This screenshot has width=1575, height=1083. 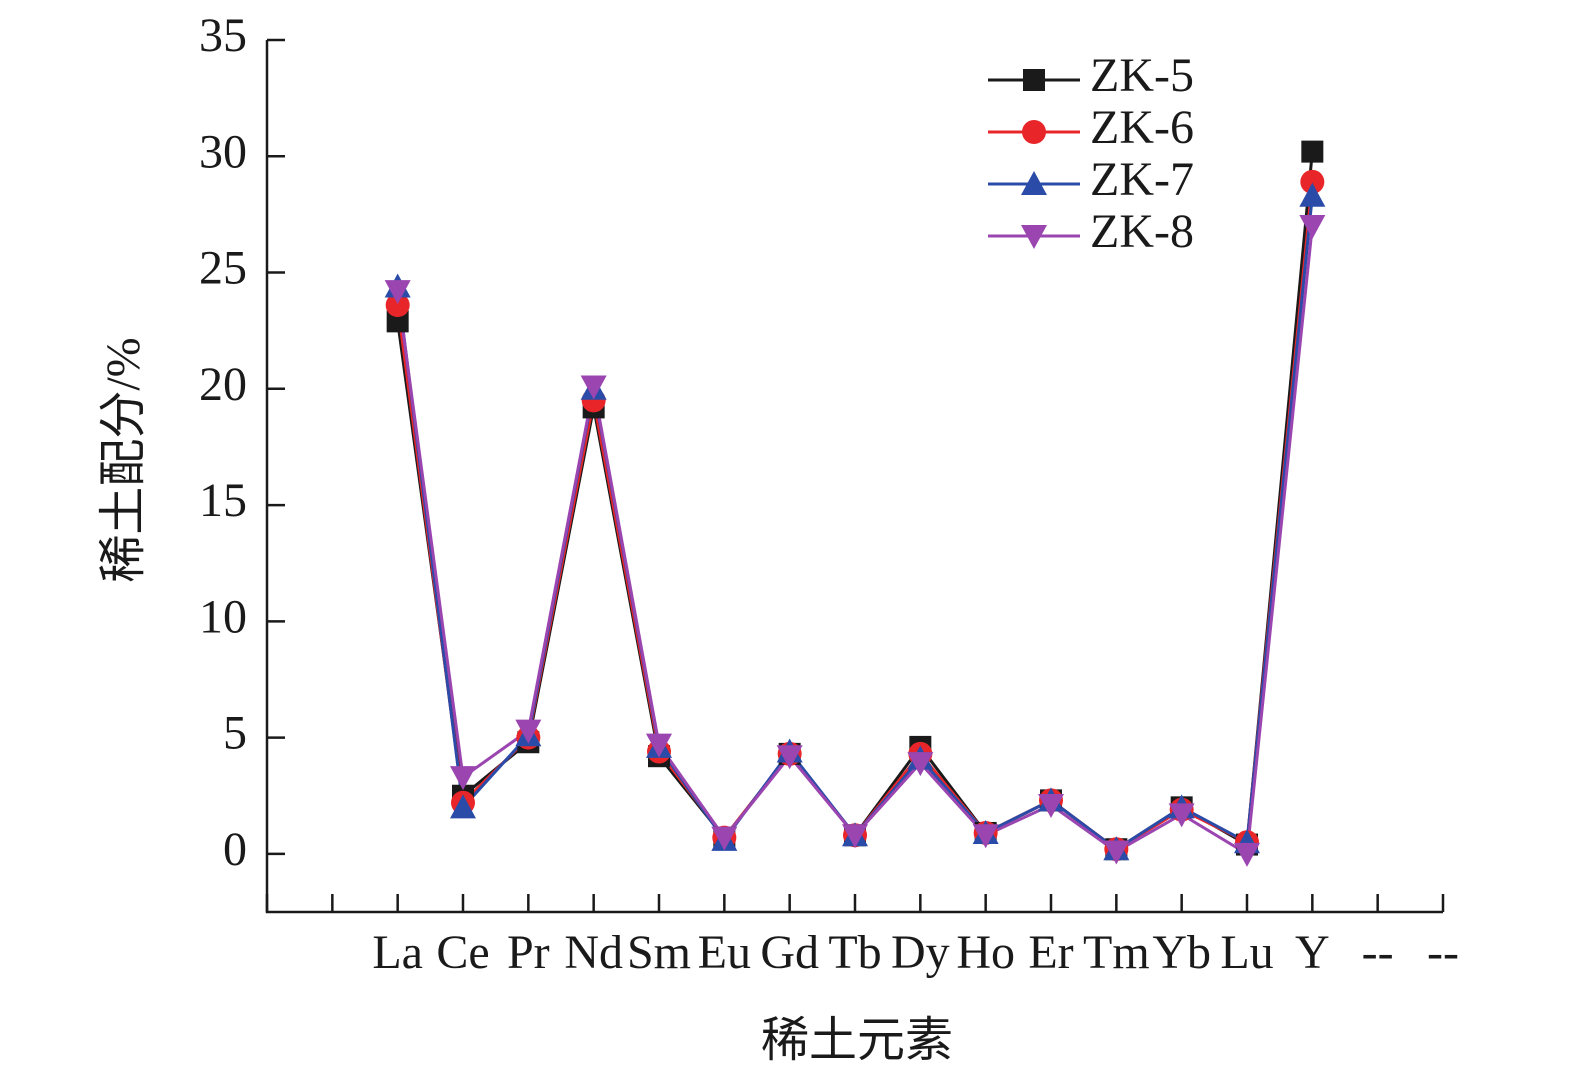 I want to click on y-tick-label: 5, so click(x=235, y=733).